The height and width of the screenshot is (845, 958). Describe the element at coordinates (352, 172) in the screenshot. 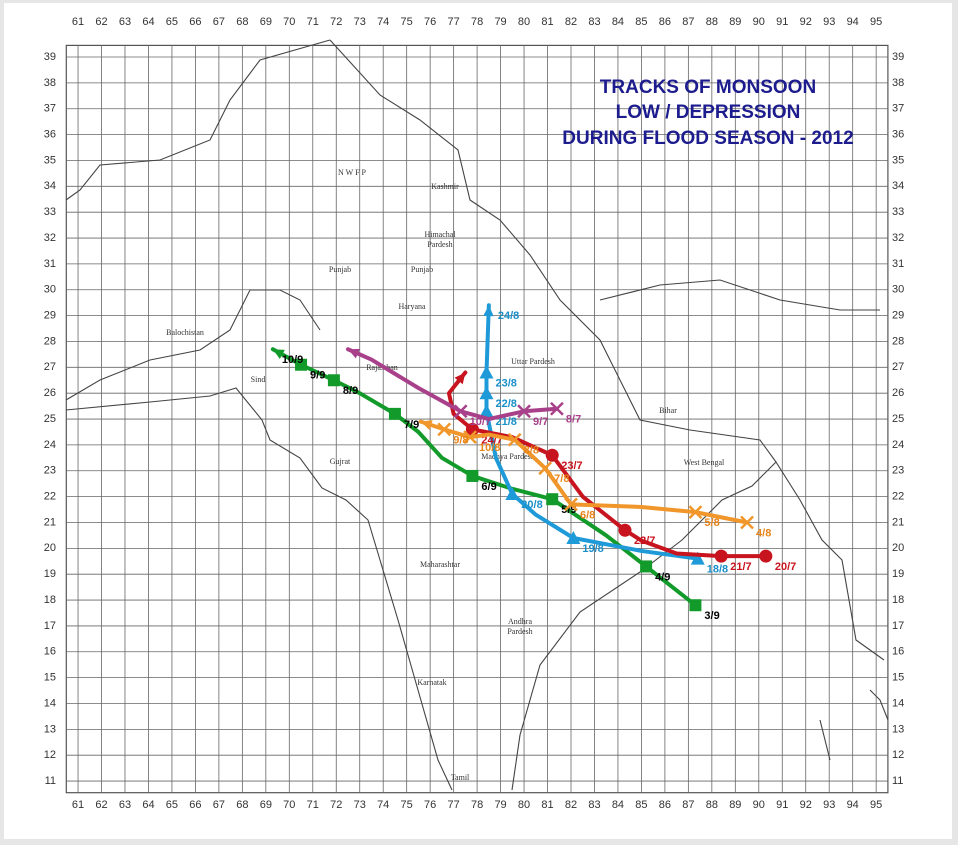

I see `region-label: N W F P` at that location.